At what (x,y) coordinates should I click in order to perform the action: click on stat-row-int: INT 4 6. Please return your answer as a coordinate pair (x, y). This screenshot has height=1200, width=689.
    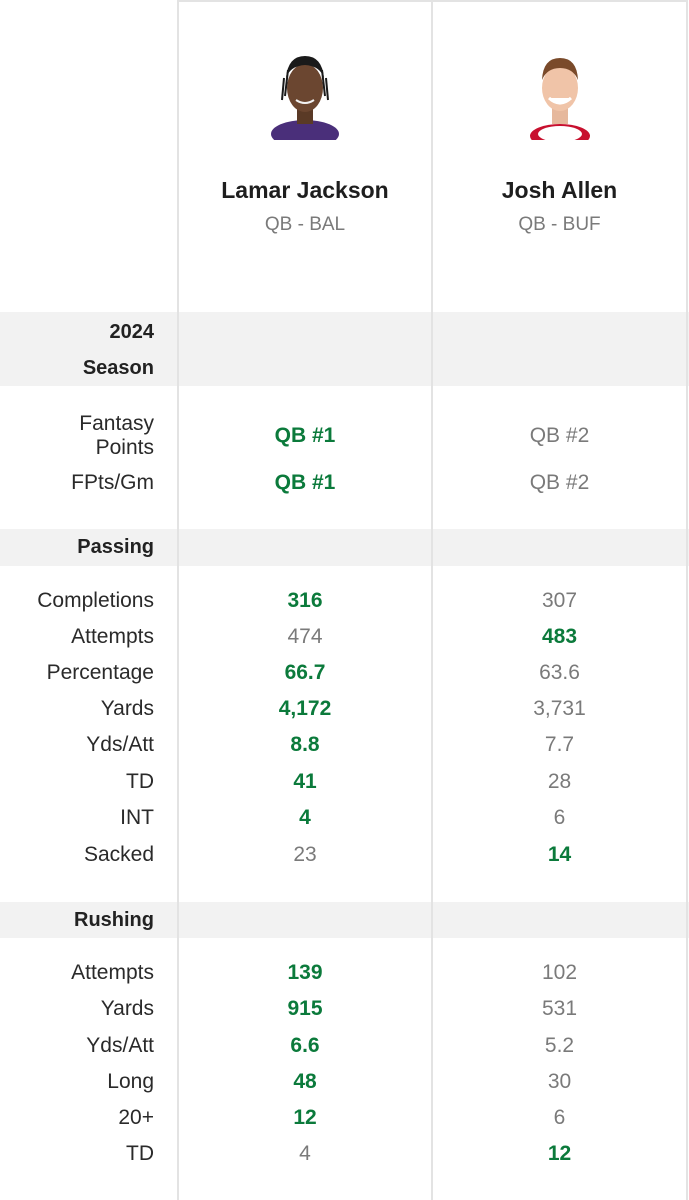
    Looking at the image, I should click on (344, 818).